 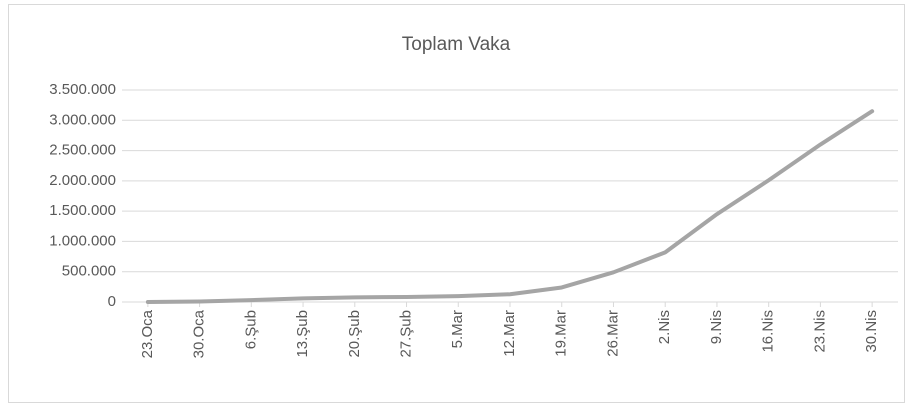 I want to click on x-tick-label: 30.Nis, so click(x=871, y=331).